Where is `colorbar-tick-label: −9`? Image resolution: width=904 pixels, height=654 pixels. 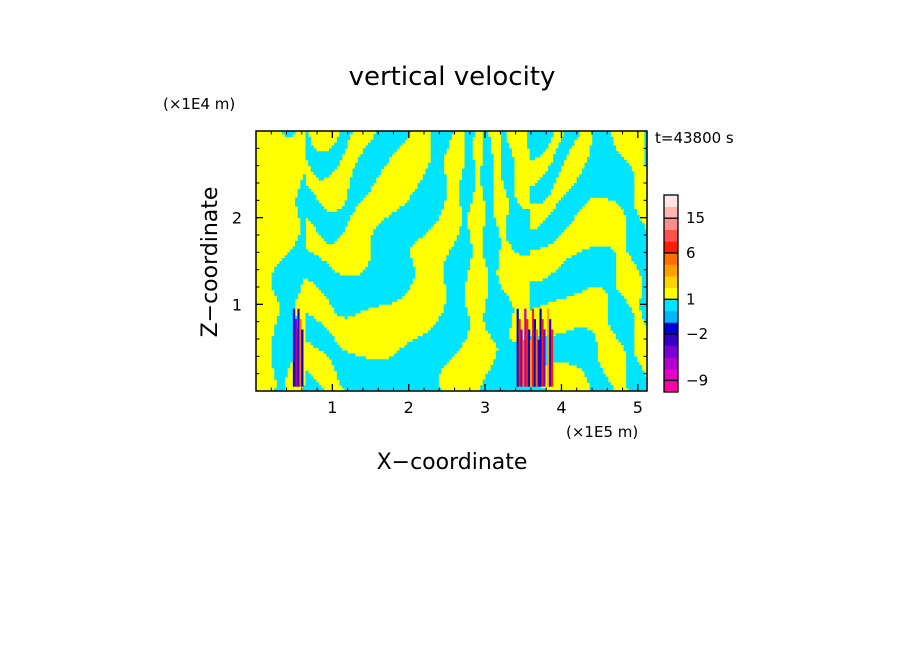 colorbar-tick-label: −9 is located at coordinates (697, 380).